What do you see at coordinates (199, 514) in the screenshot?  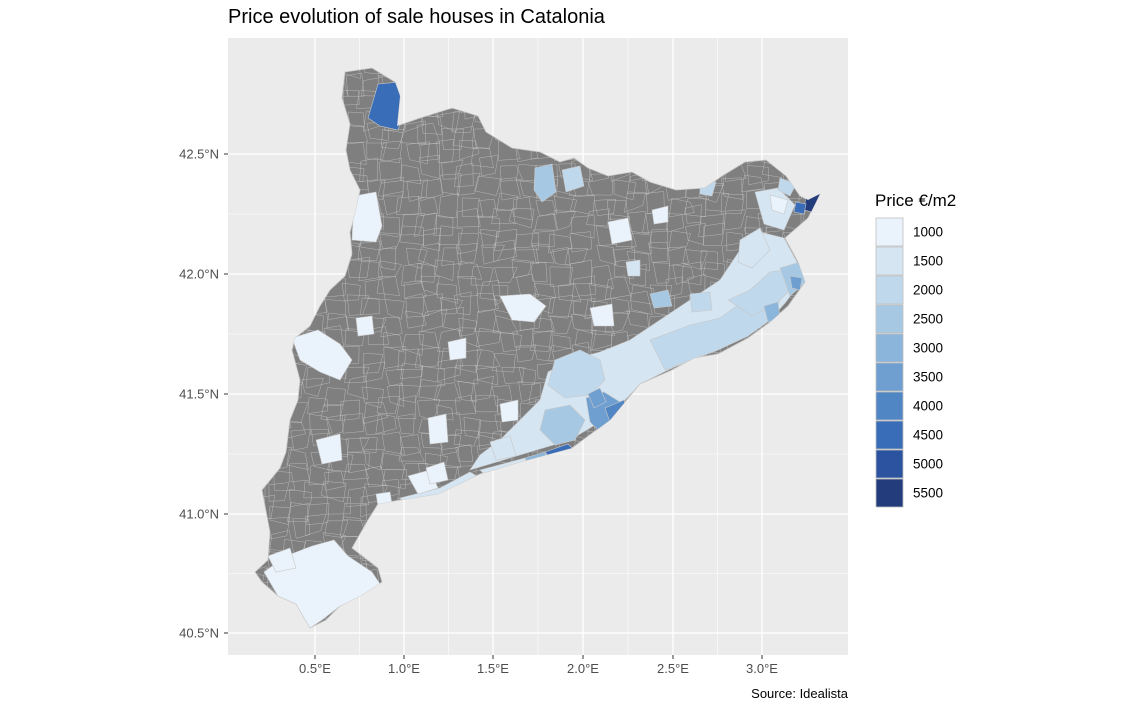 I see `y-tick-label: 41.0°N` at bounding box center [199, 514].